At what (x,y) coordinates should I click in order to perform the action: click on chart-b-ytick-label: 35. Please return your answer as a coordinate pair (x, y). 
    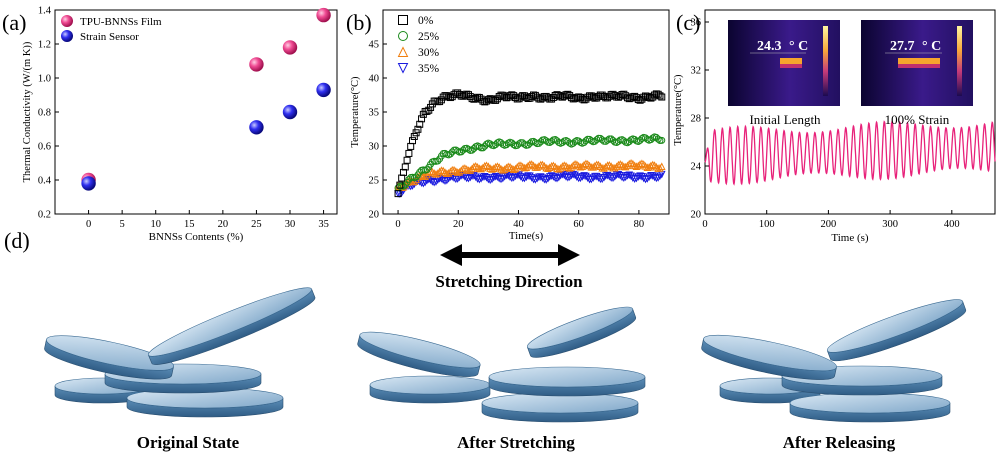
    Looking at the image, I should click on (374, 113).